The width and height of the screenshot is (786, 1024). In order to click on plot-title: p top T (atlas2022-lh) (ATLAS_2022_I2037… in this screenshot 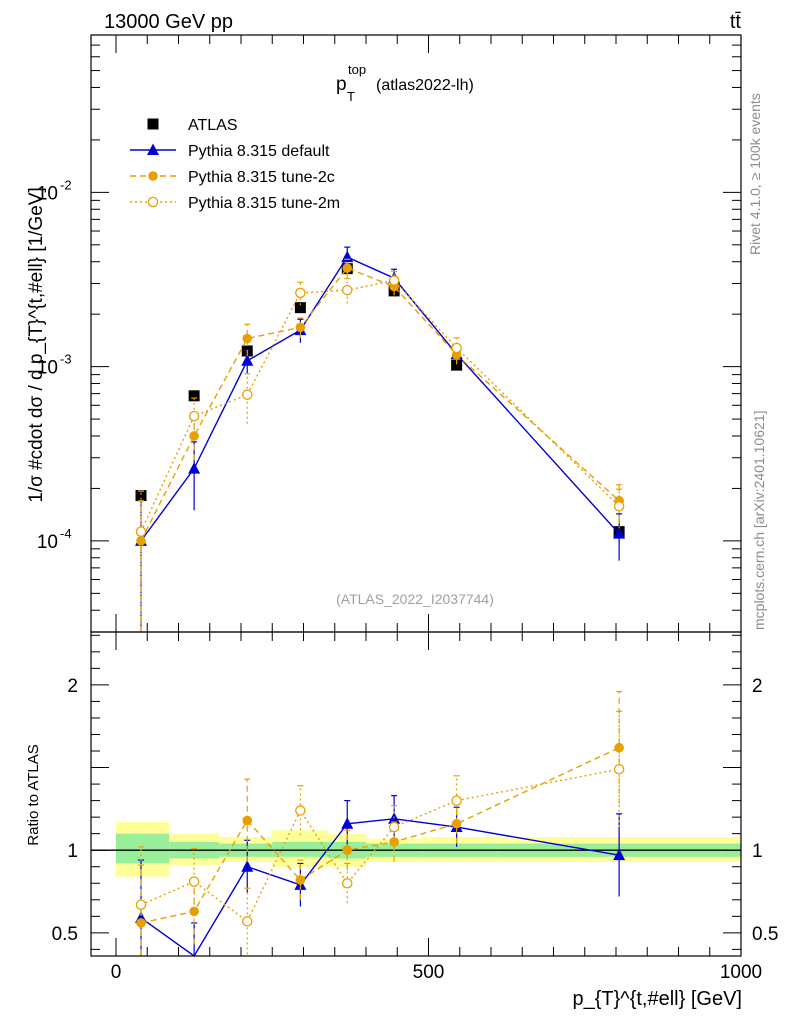, I will do `click(415, 334)`.